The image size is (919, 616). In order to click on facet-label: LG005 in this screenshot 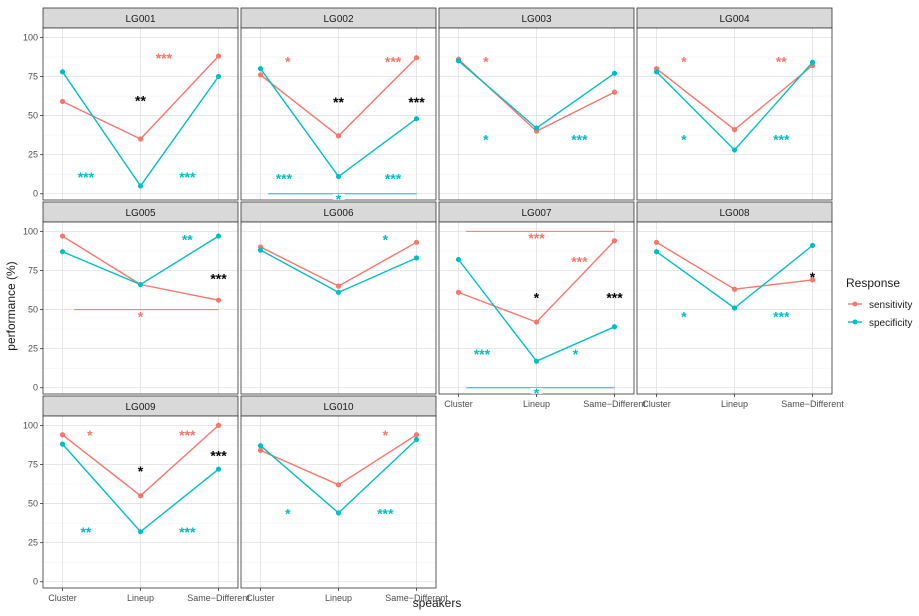, I will do `click(140, 213)`.